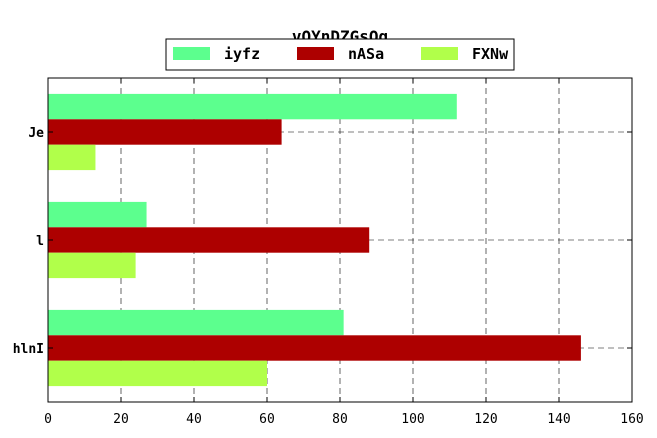 This screenshot has width=657, height=438. Describe the element at coordinates (267, 419) in the screenshot. I see `x-tick-label: 60` at that location.